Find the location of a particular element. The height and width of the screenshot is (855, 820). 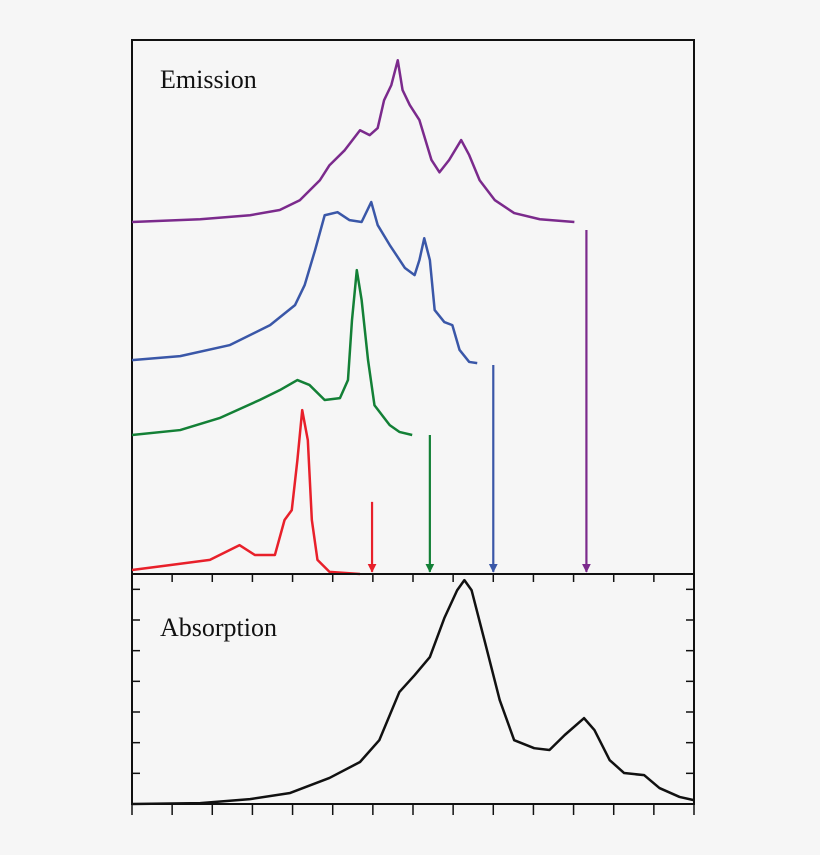

panel-title: Absorption is located at coordinates (218, 627).